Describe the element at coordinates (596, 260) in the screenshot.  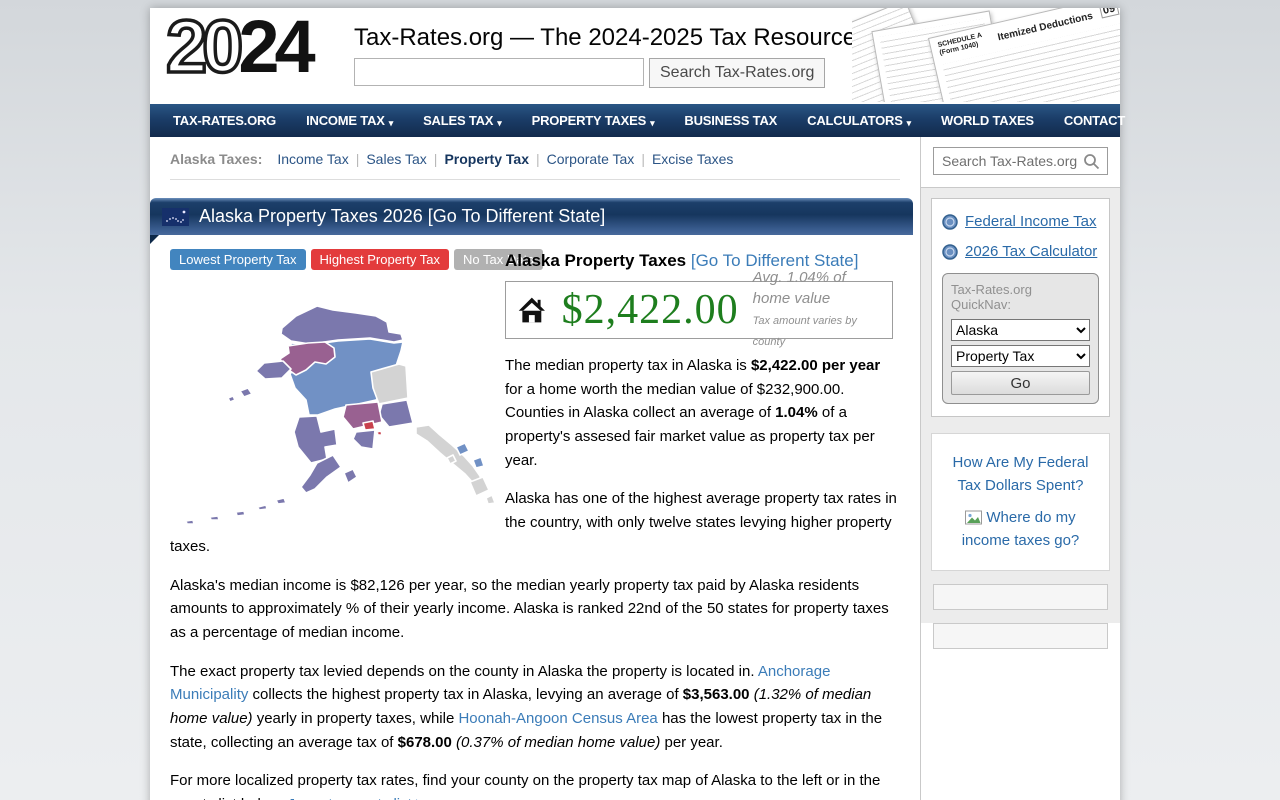
I see `stats-heading-text: Alaska Property Taxes` at that location.